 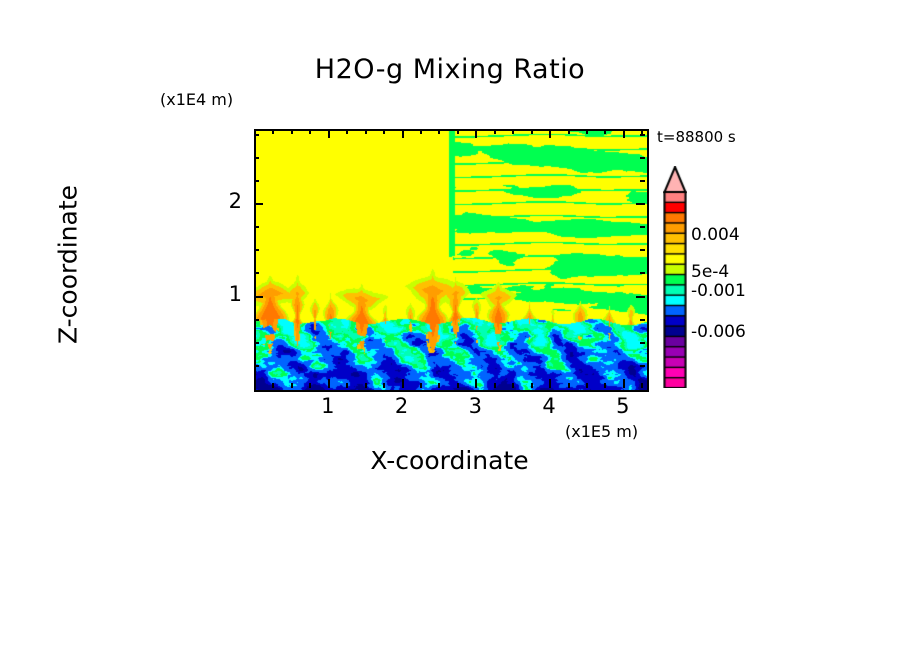 I want to click on x-tick-label: 1, so click(x=328, y=406).